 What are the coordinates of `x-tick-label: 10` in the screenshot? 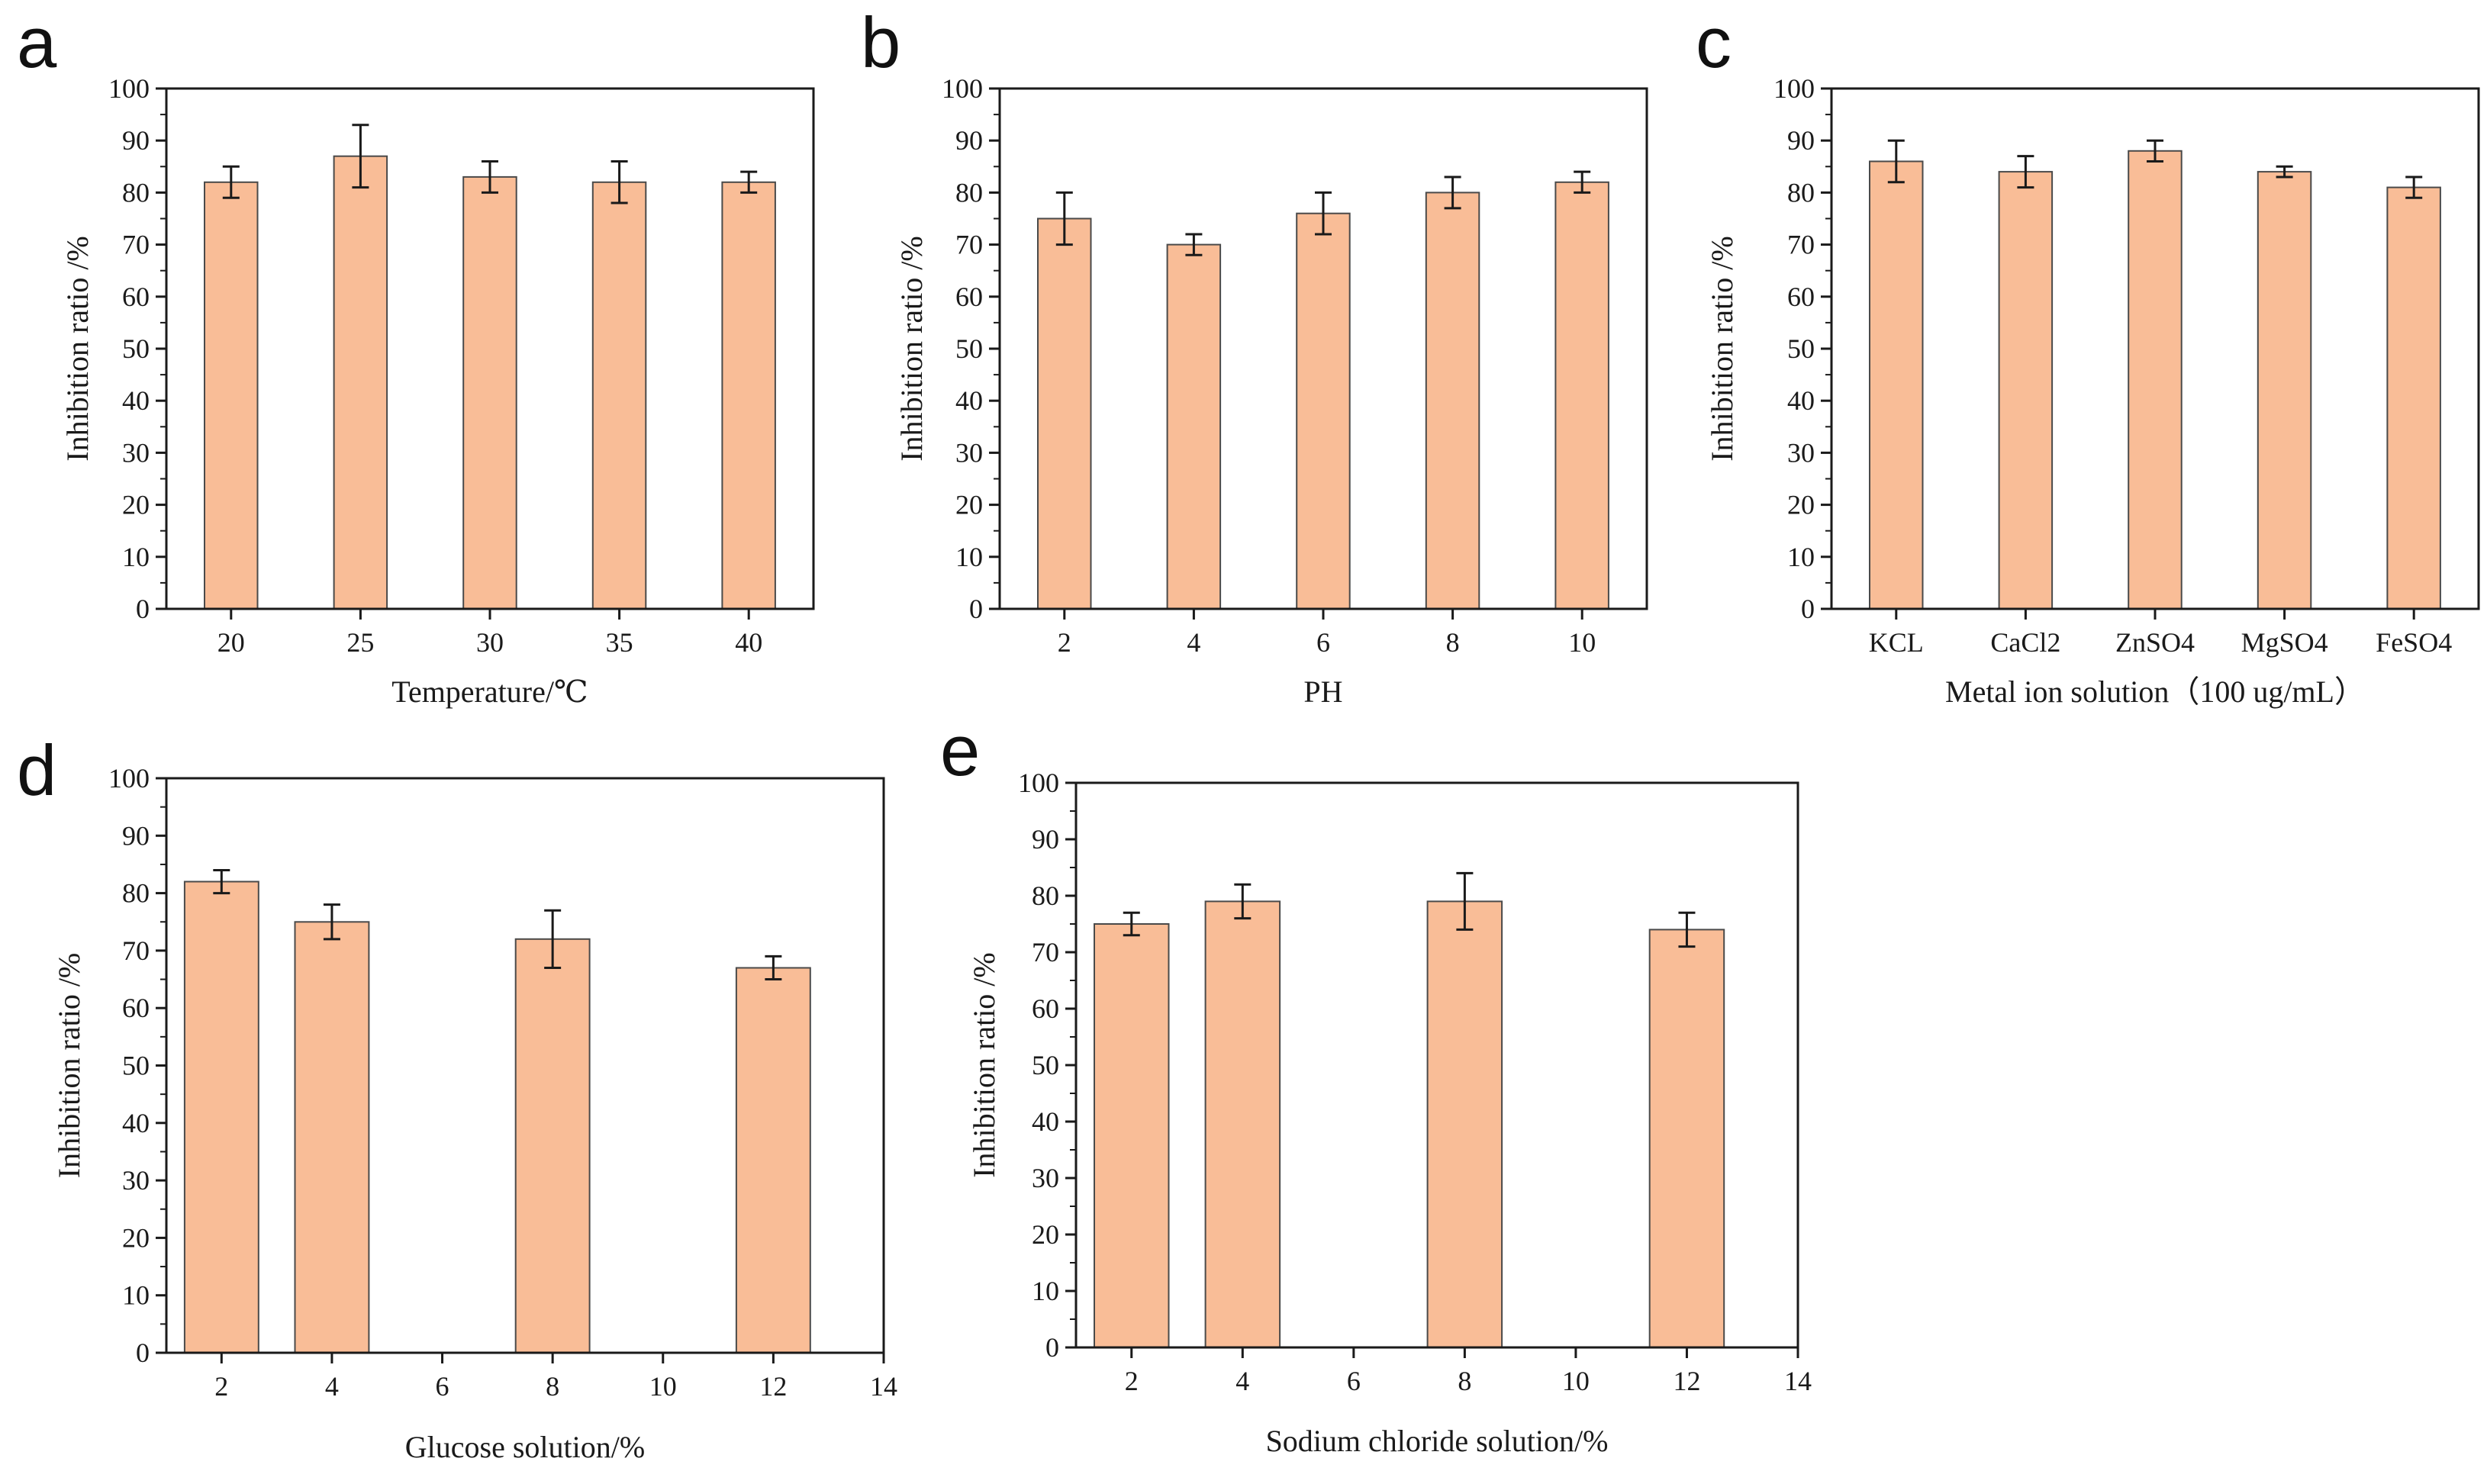 It's located at (1582, 642).